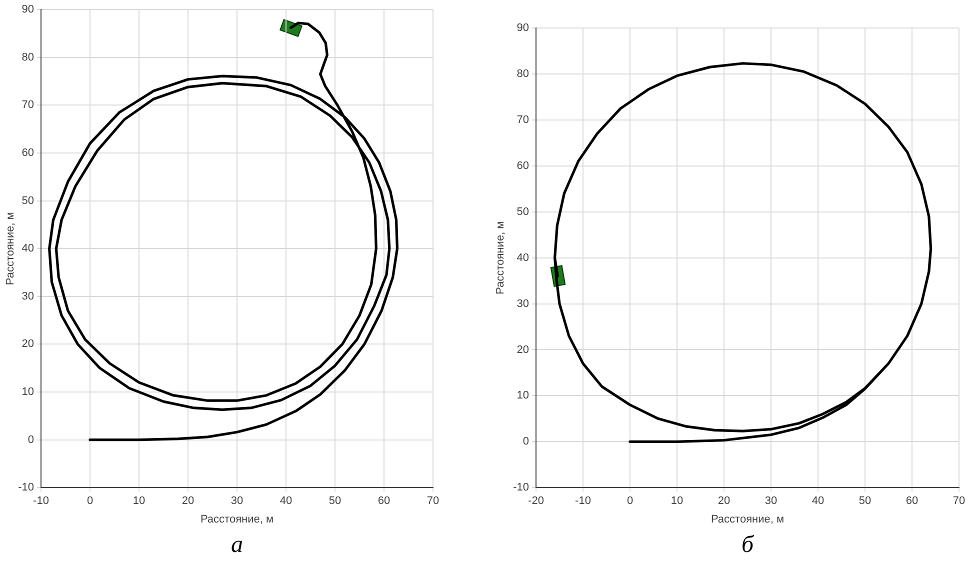  I want to click on text: б, so click(748, 545).